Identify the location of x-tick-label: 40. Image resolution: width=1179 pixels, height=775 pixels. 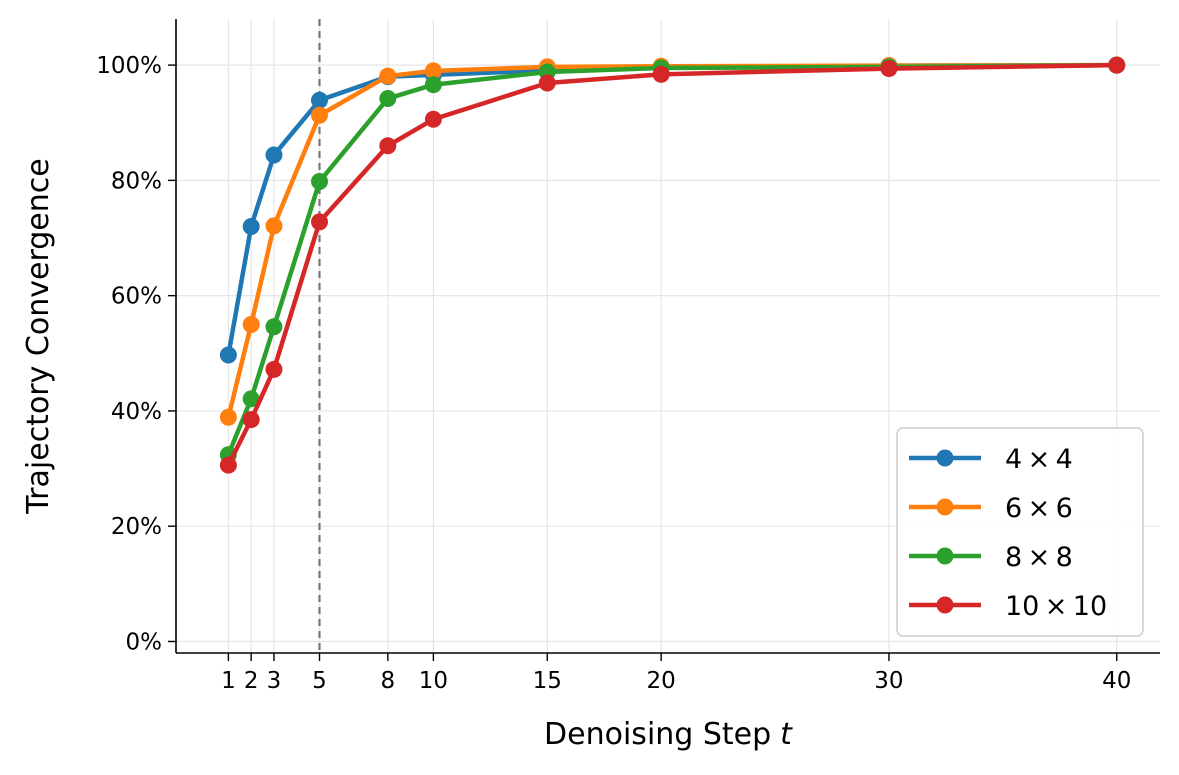
(1116, 681).